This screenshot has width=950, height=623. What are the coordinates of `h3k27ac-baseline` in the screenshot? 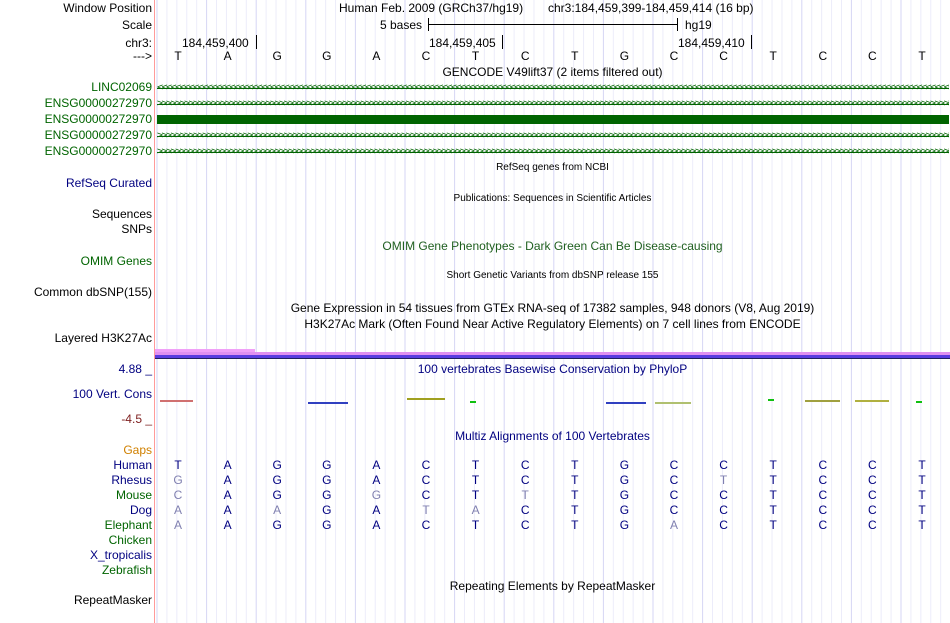 It's located at (552, 358).